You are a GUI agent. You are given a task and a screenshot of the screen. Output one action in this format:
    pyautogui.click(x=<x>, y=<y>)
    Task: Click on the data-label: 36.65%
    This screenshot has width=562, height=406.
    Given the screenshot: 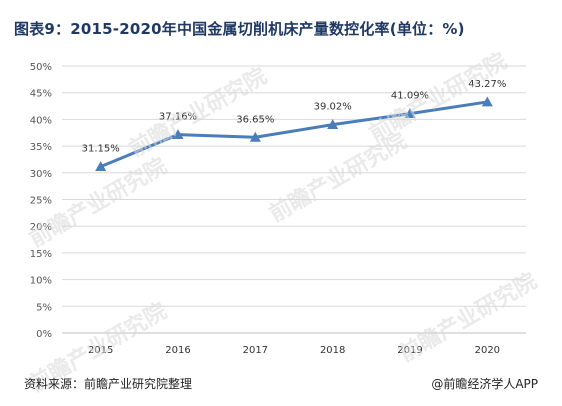 What is the action you would take?
    pyautogui.click(x=255, y=119)
    